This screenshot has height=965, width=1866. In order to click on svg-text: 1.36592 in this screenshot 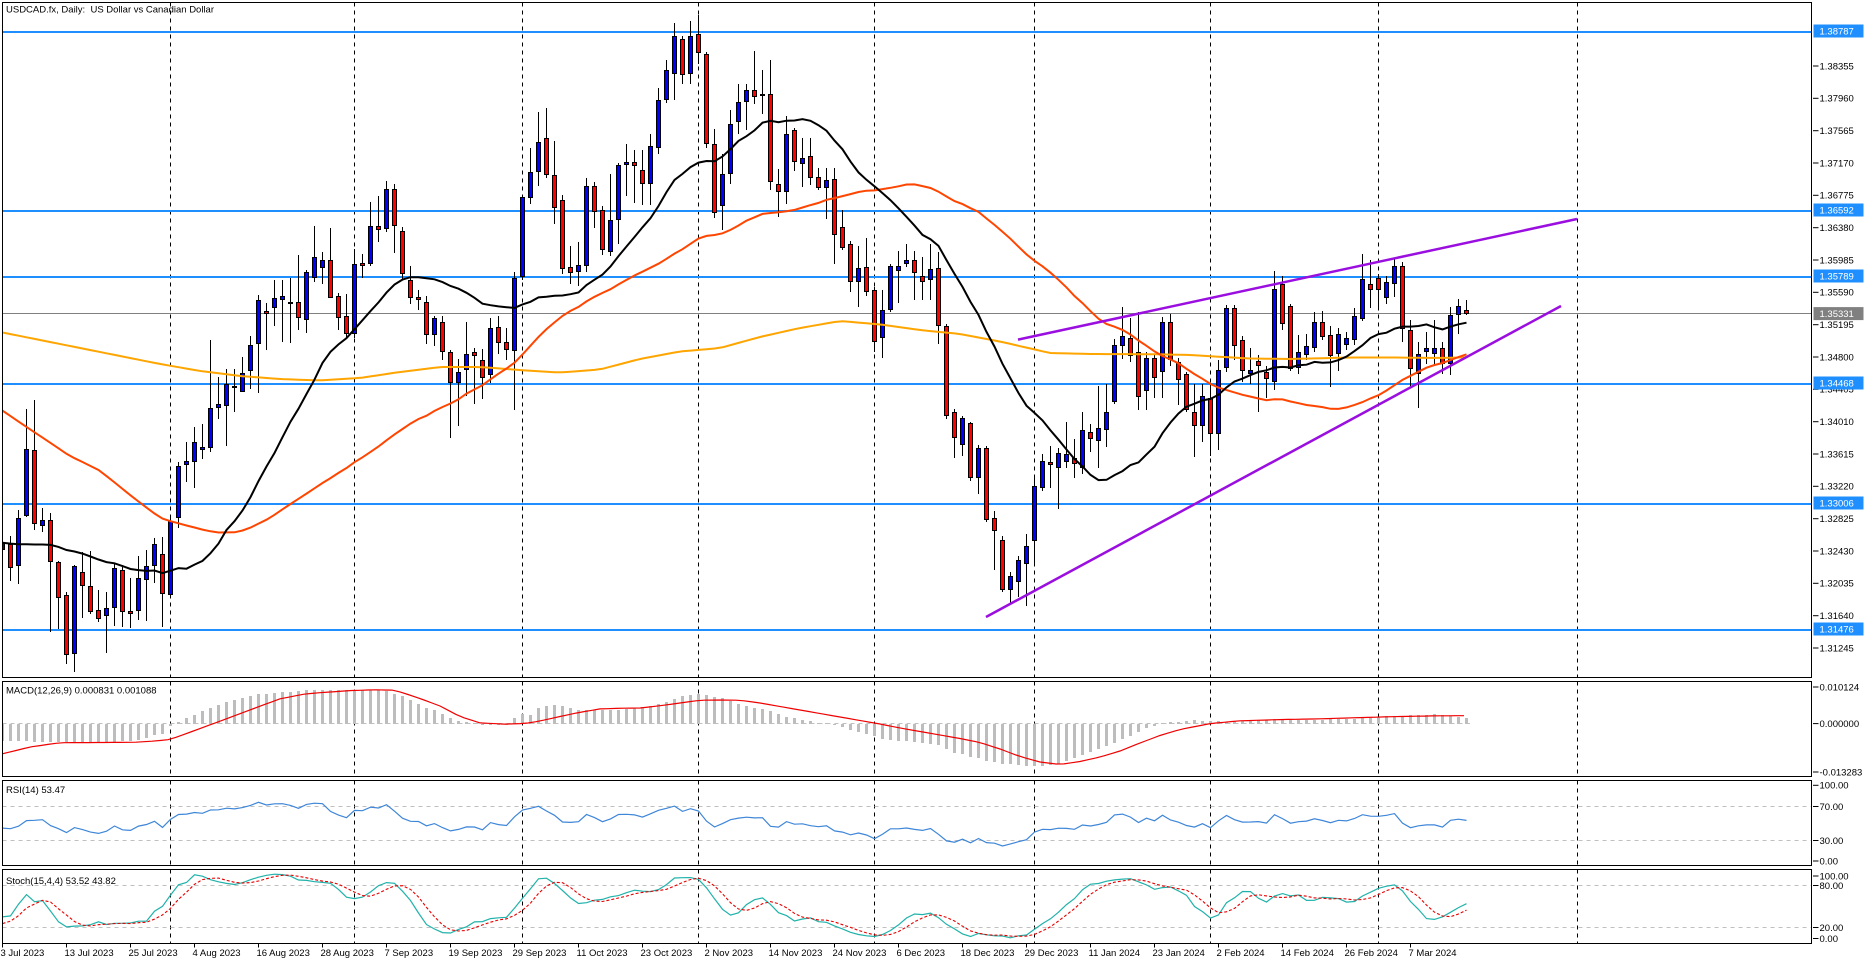, I will do `click(1837, 210)`.